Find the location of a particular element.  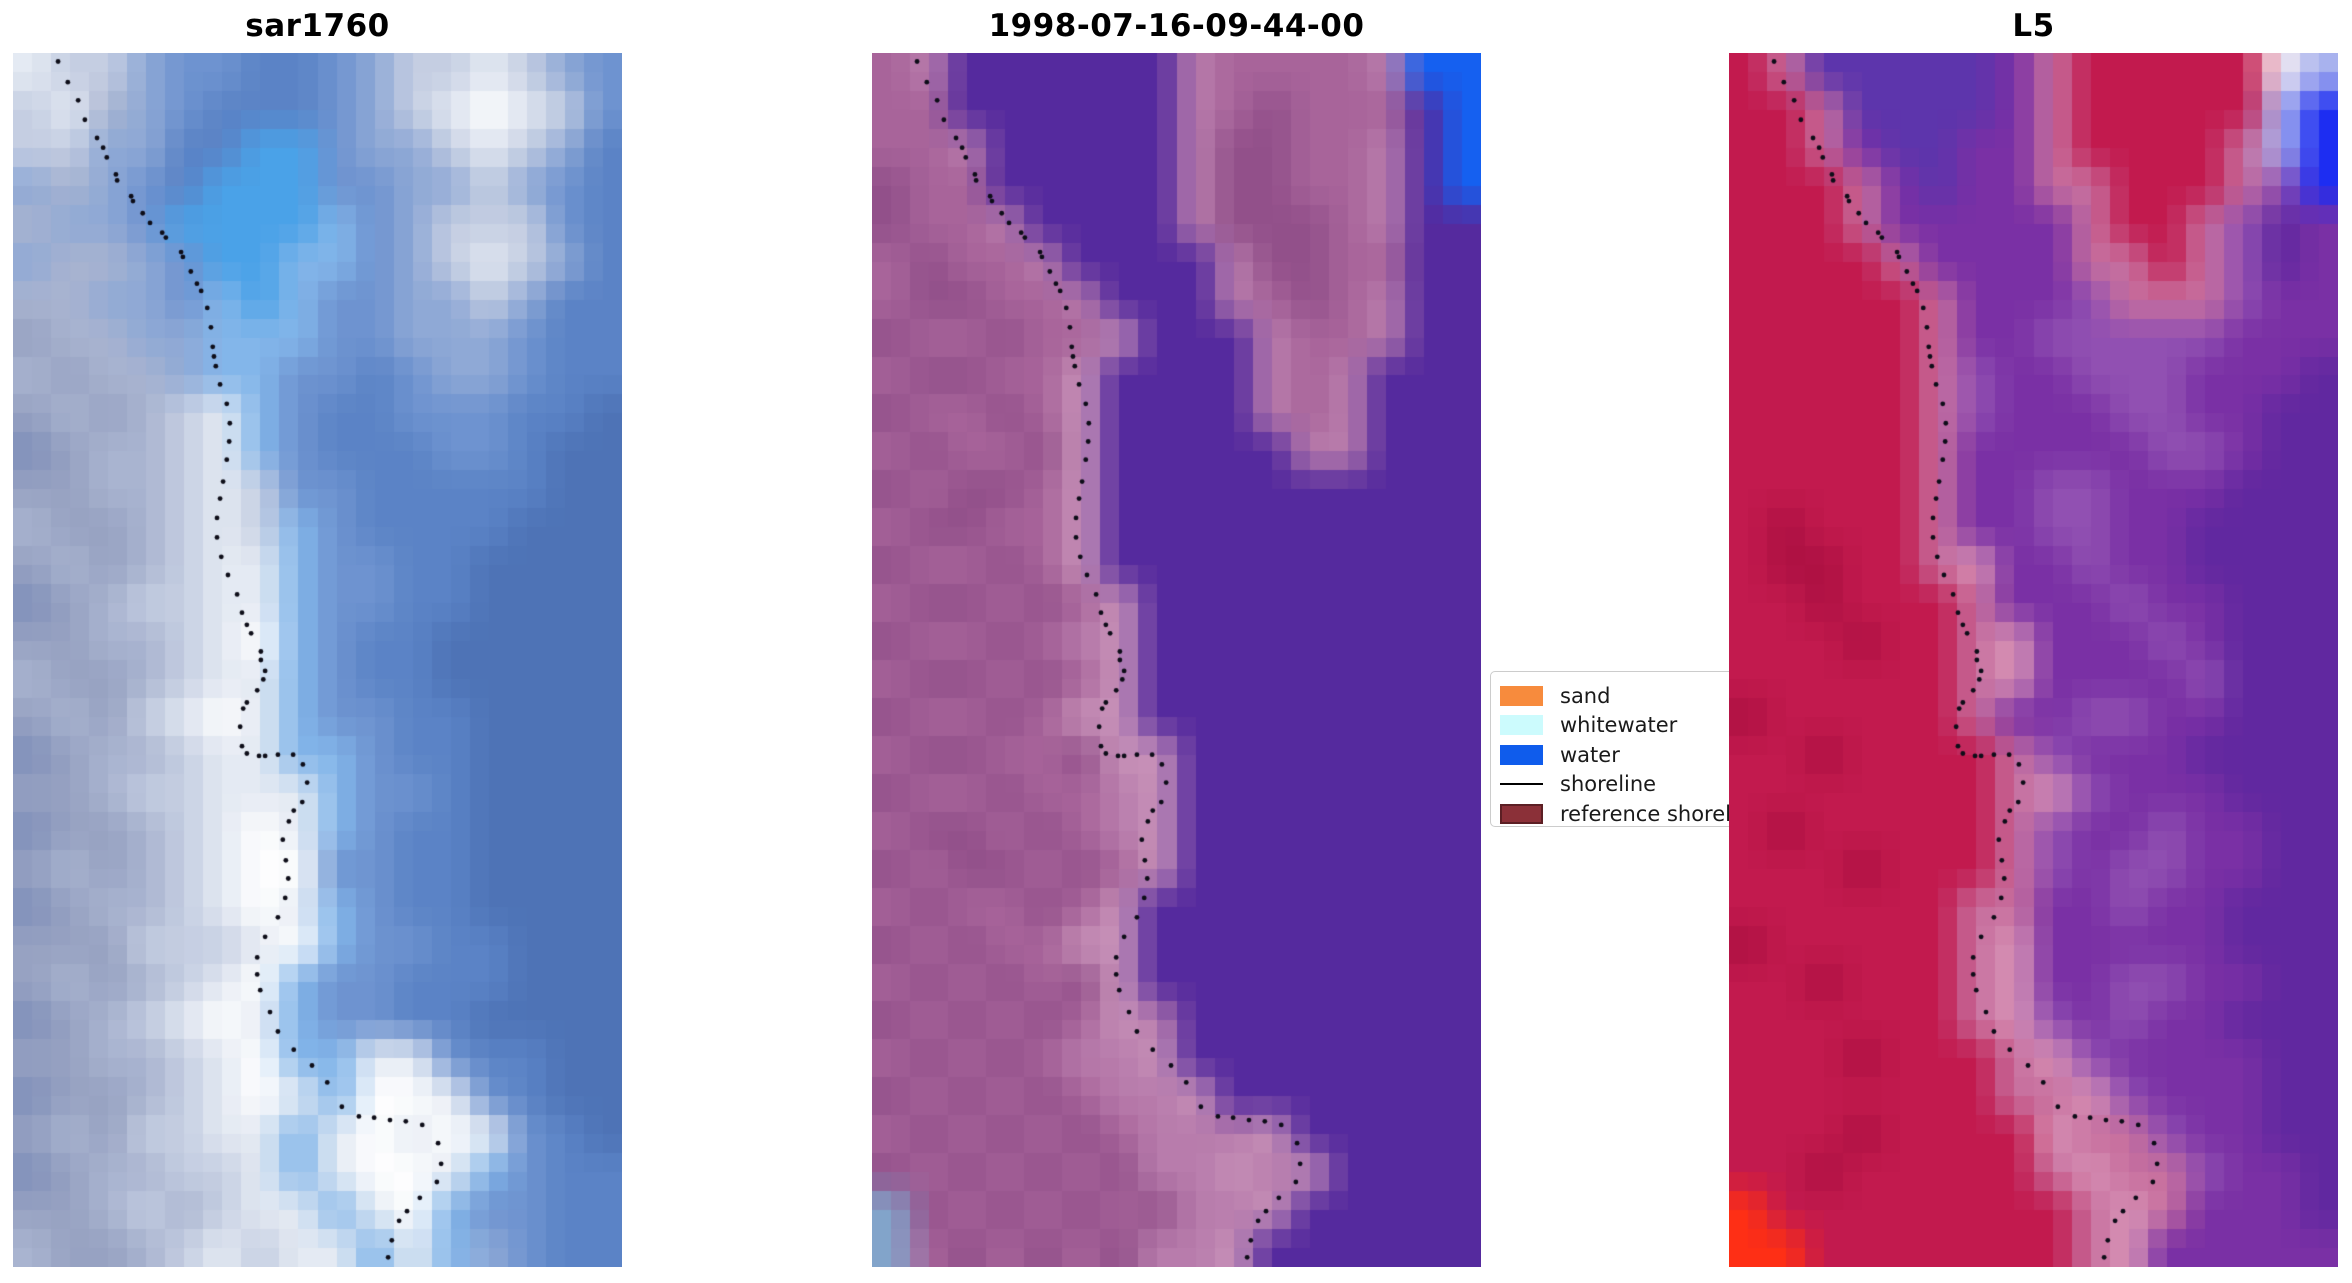

sand-swatch-icon is located at coordinates (1521, 695).